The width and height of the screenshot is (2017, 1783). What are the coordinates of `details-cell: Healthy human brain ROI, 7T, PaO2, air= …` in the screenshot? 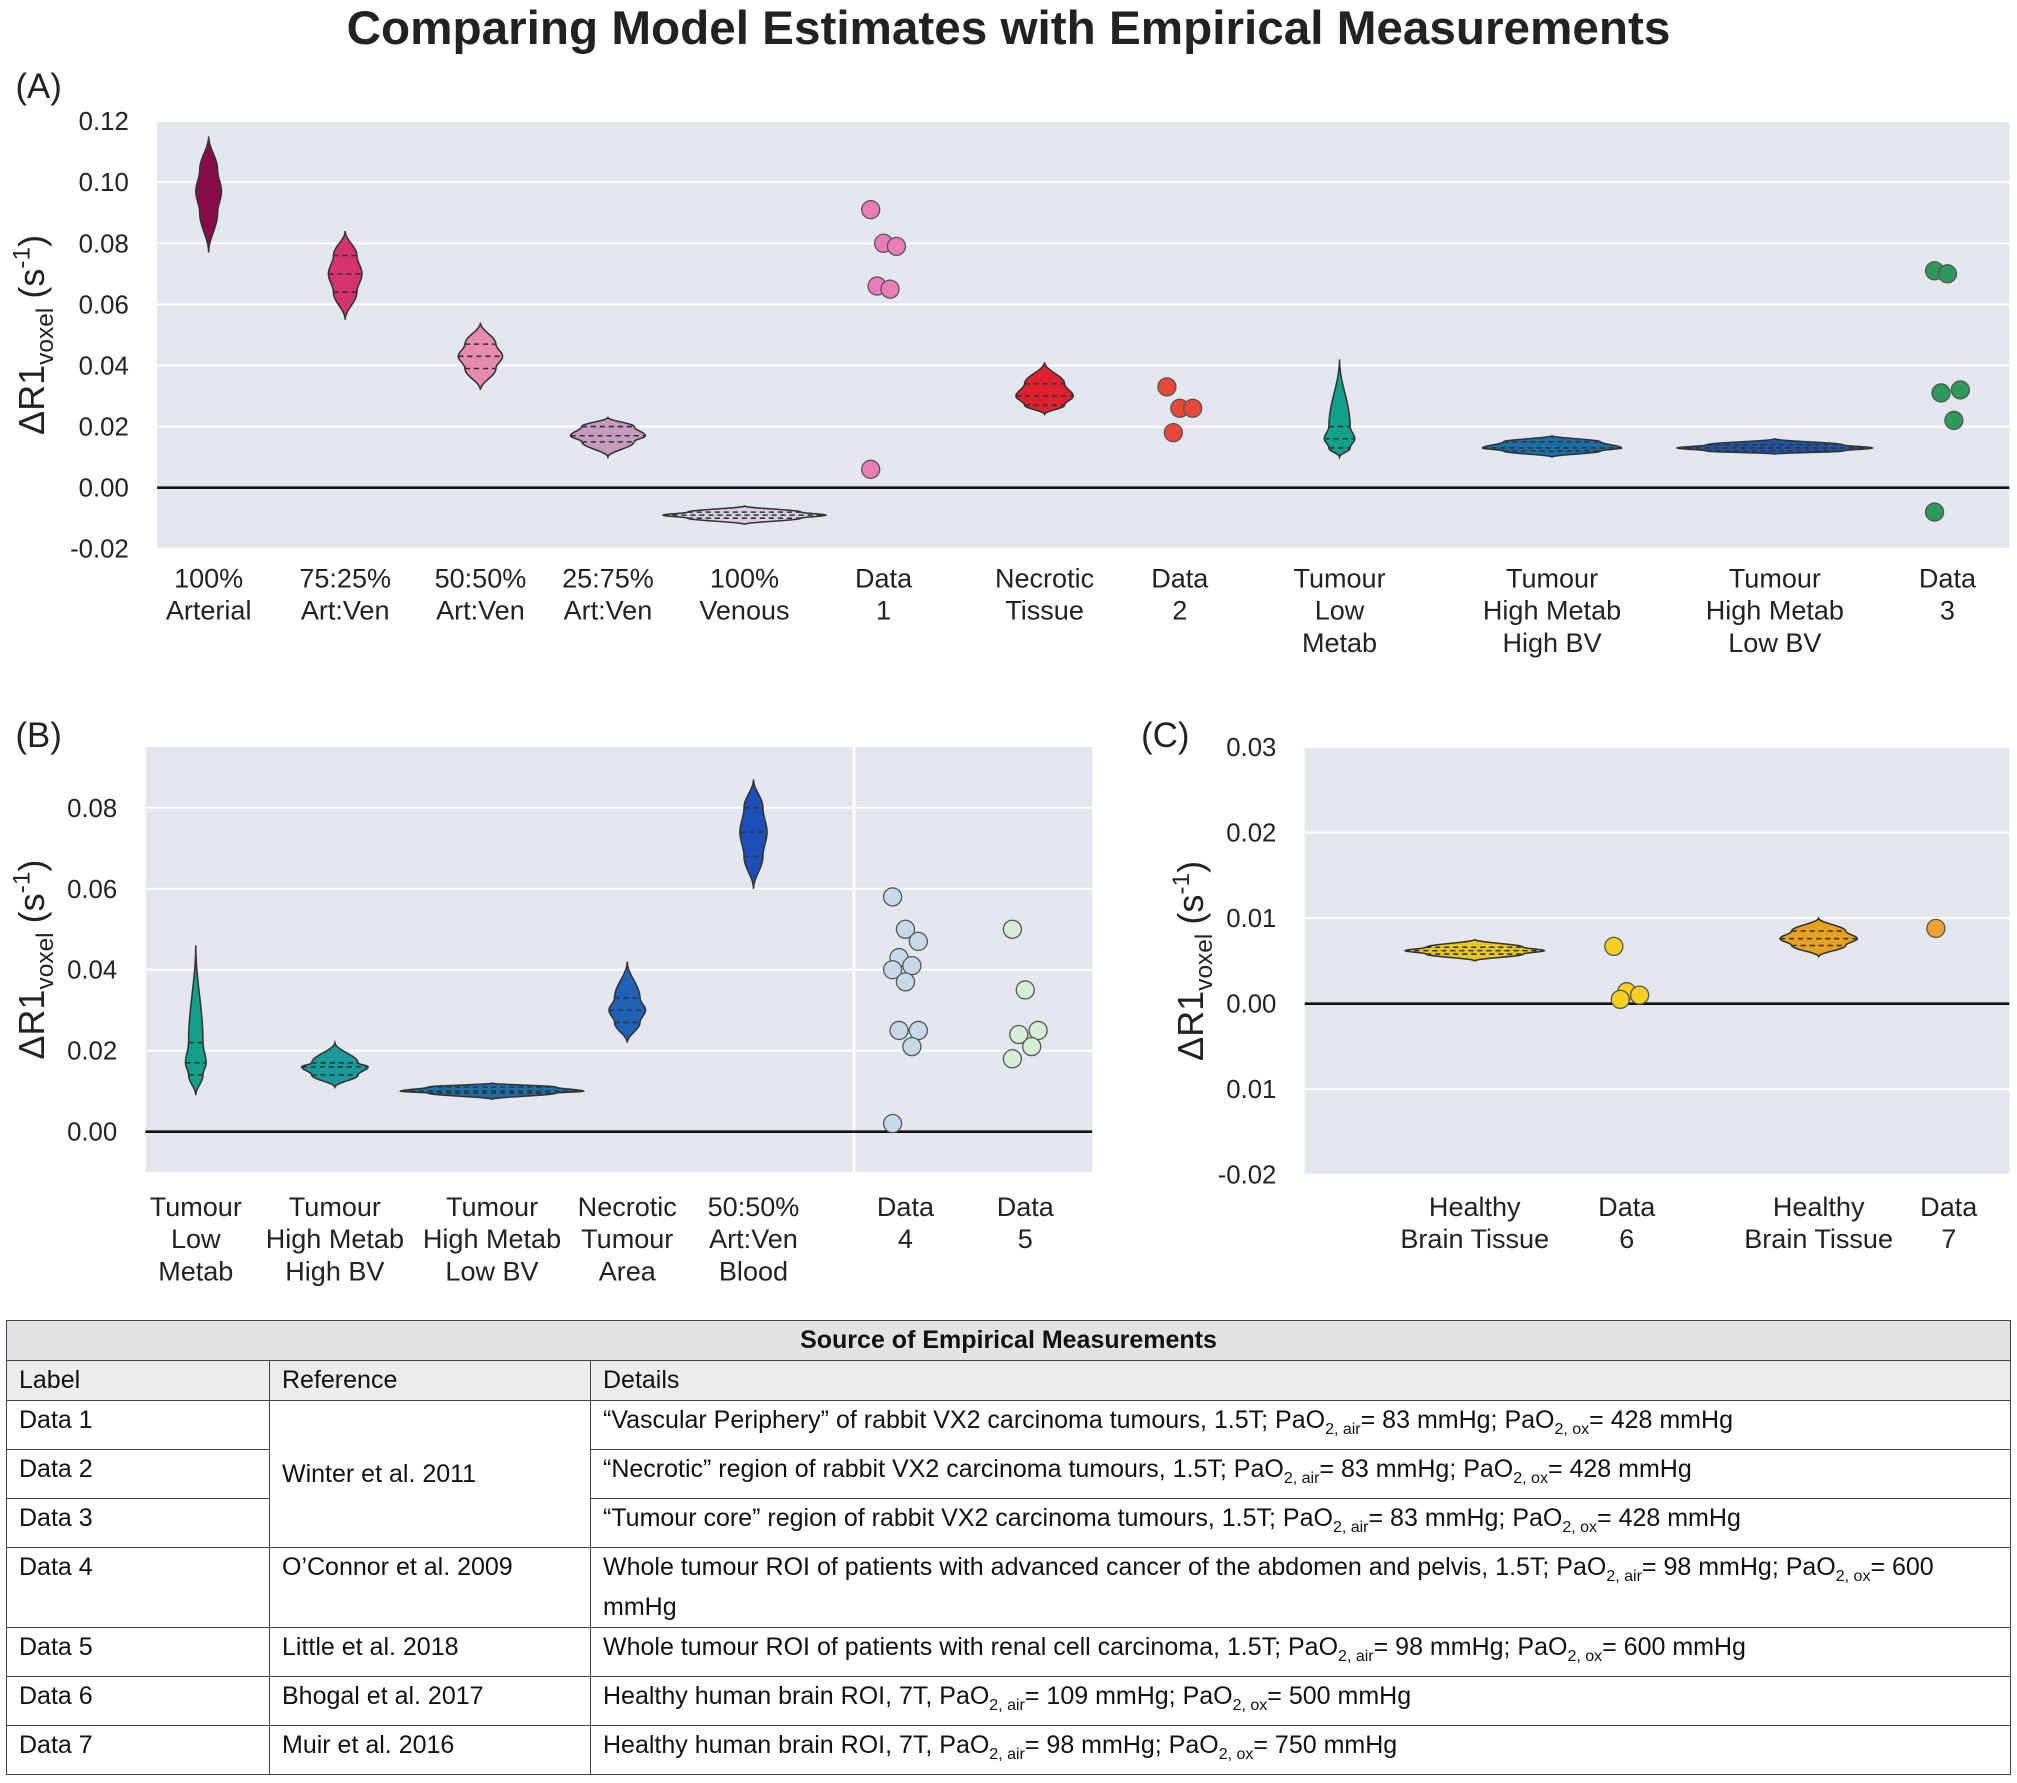 It's located at (1300, 1750).